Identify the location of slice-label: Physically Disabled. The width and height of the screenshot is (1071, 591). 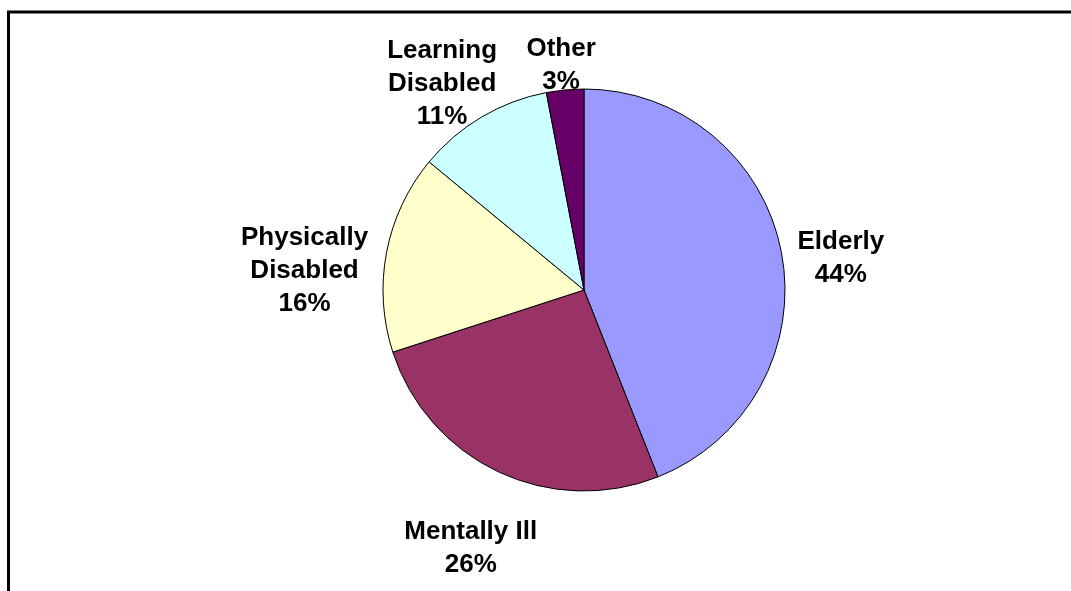
(304, 252).